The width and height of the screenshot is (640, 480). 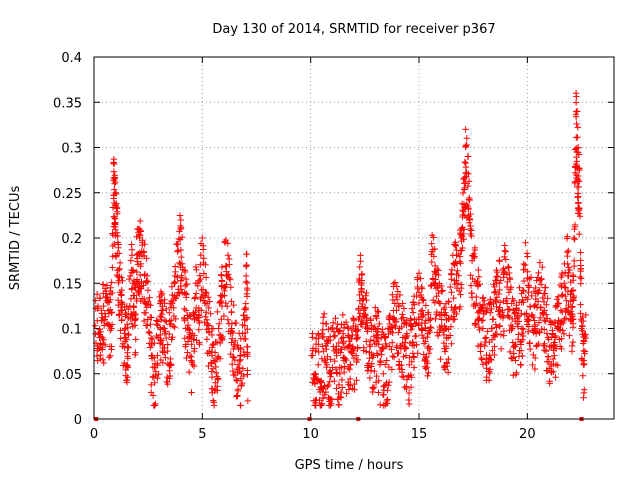 What do you see at coordinates (71, 330) in the screenshot?
I see `y-tick-label: 0.1` at bounding box center [71, 330].